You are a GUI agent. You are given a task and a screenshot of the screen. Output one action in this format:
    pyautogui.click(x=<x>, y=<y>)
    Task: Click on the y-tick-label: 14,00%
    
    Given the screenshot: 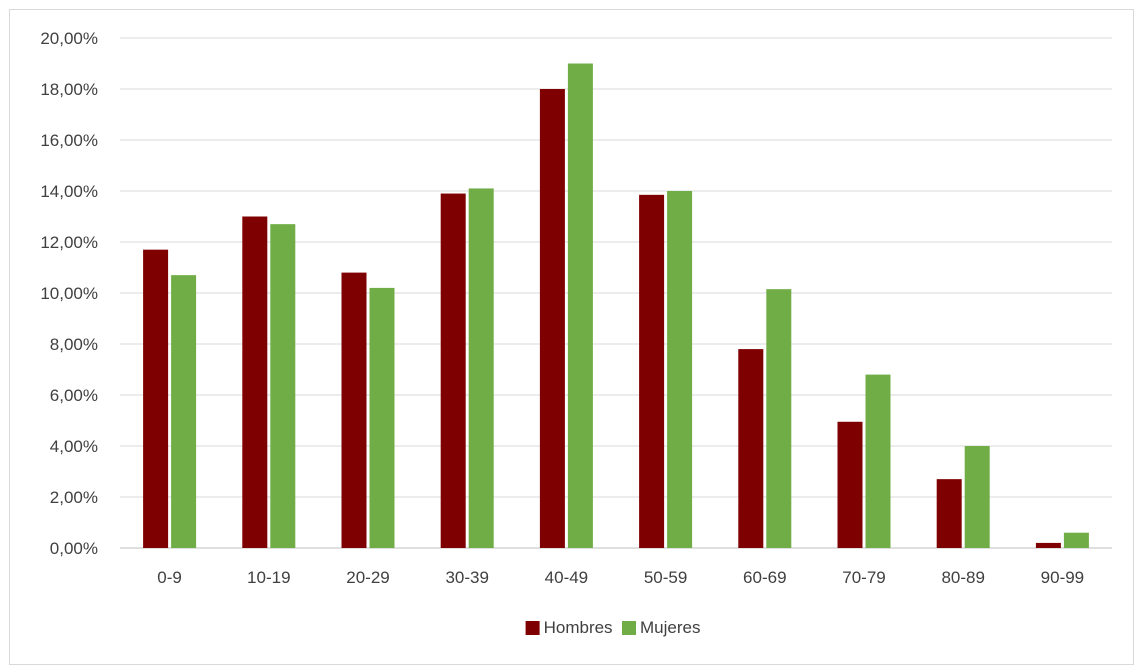 What is the action you would take?
    pyautogui.click(x=69, y=191)
    